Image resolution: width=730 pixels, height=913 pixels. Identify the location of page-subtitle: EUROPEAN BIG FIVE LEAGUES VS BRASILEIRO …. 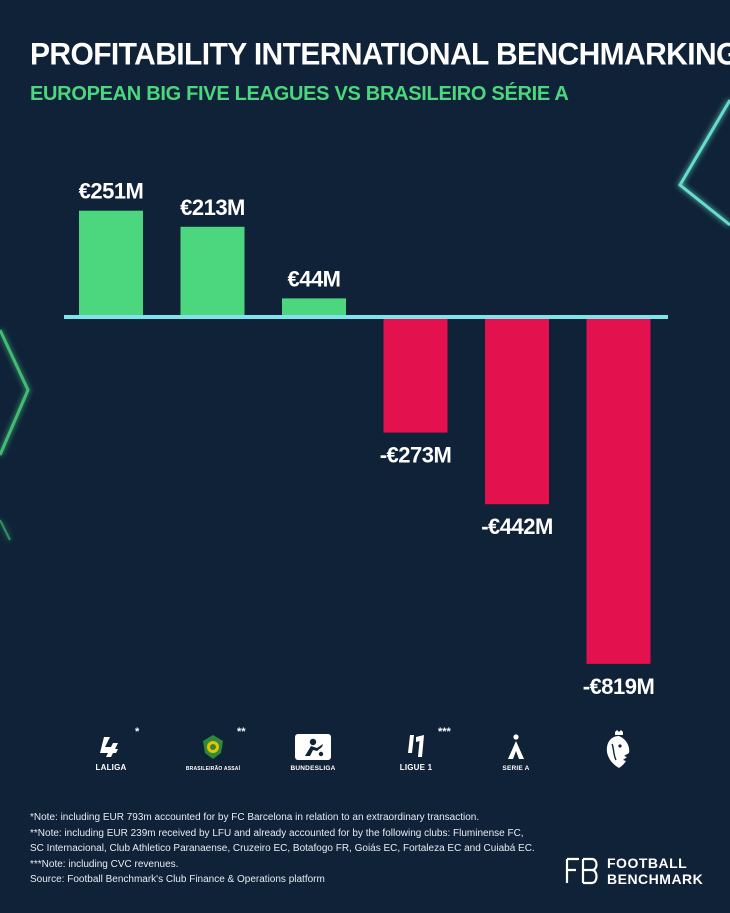
(299, 94).